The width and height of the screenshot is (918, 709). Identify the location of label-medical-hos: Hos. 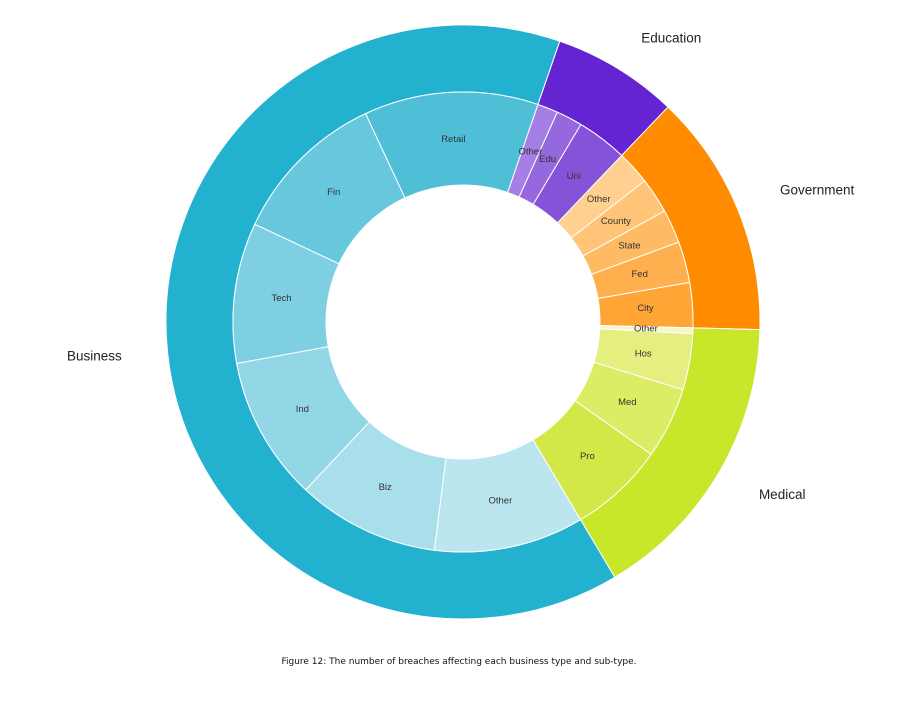
(643, 353).